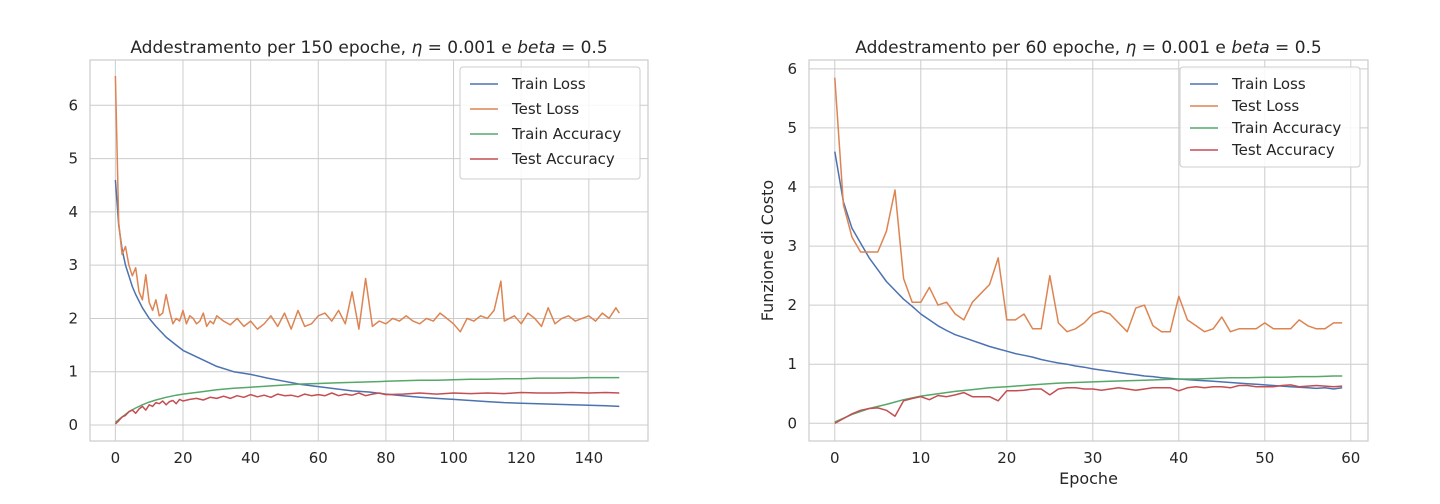  Describe the element at coordinates (920, 458) in the screenshot. I see `x-tick-label: 10` at that location.